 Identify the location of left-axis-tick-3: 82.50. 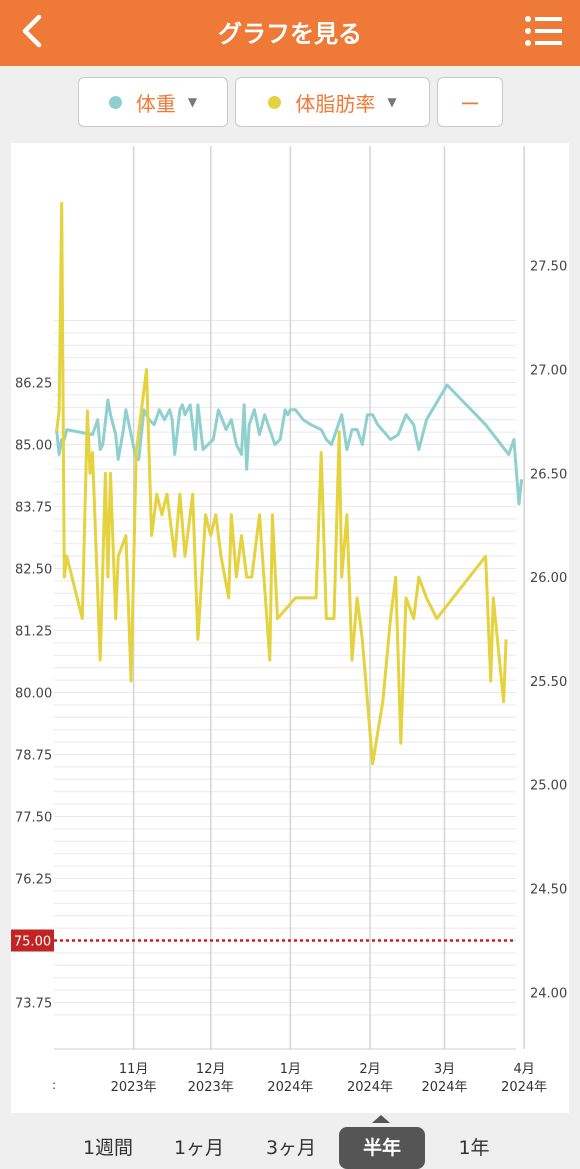
(33, 570).